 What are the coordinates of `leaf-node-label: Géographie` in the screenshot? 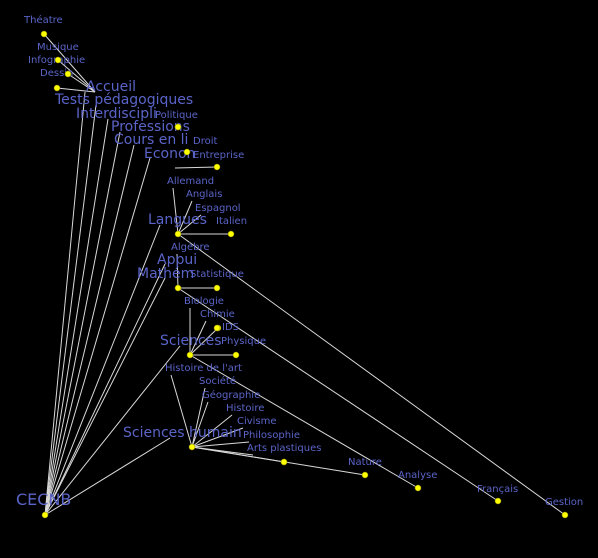 It's located at (231, 395).